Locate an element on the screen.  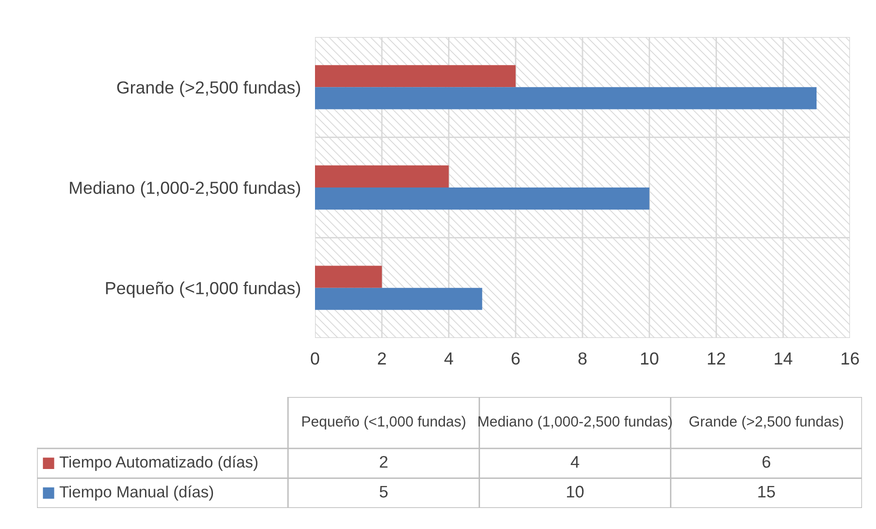
y-tick-label: Mediano (1,000-2,500 fundas) is located at coordinates (185, 189).